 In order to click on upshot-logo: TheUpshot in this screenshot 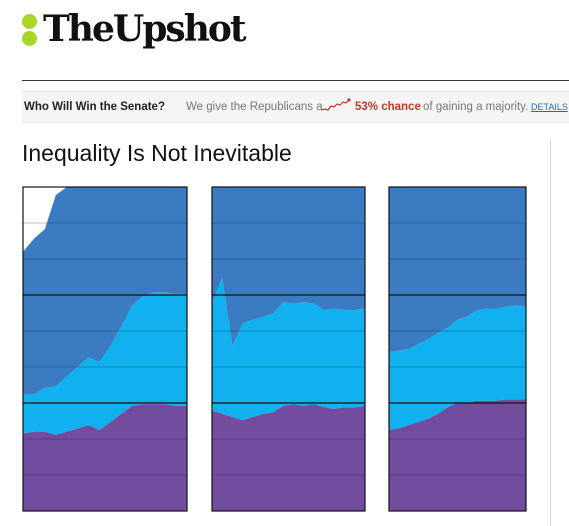, I will do `click(152, 29)`.